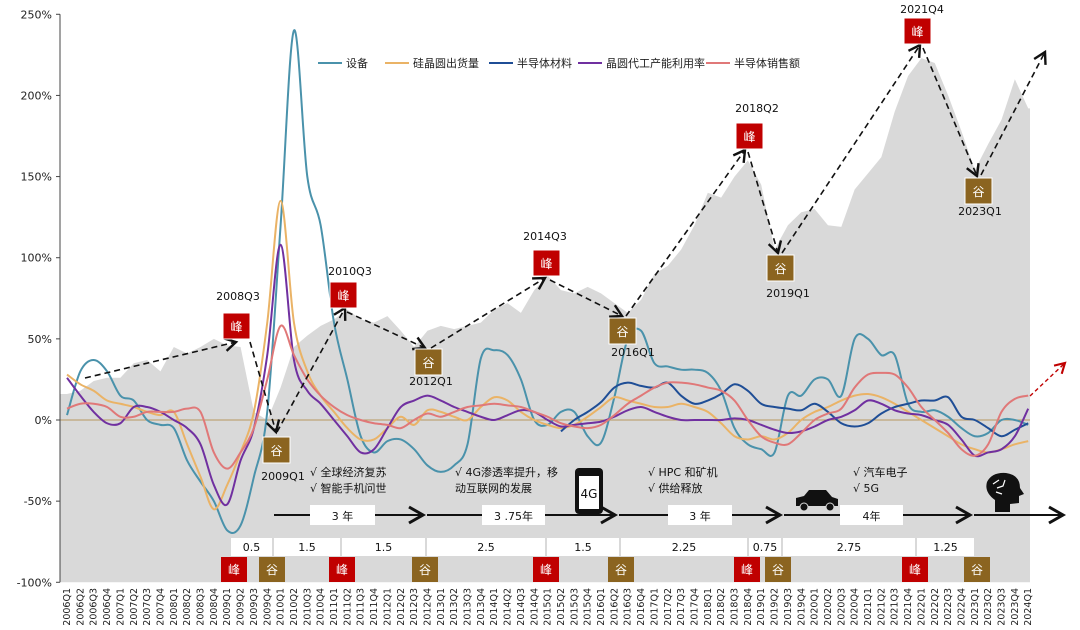 This screenshot has height=630, width=1080. I want to click on x-tick-label: 2019Q2, so click(775, 607).